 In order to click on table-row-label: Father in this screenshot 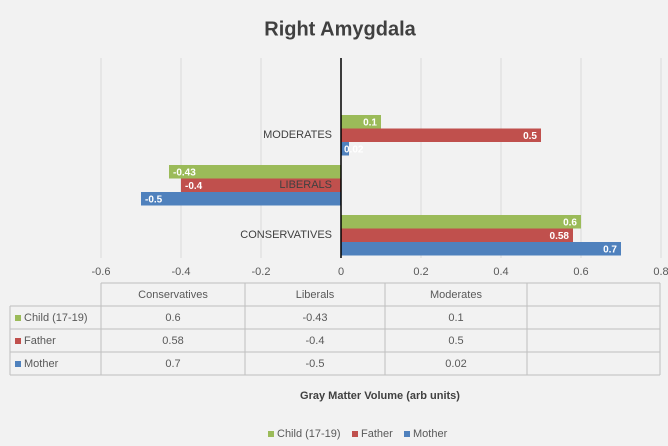, I will do `click(40, 341)`.